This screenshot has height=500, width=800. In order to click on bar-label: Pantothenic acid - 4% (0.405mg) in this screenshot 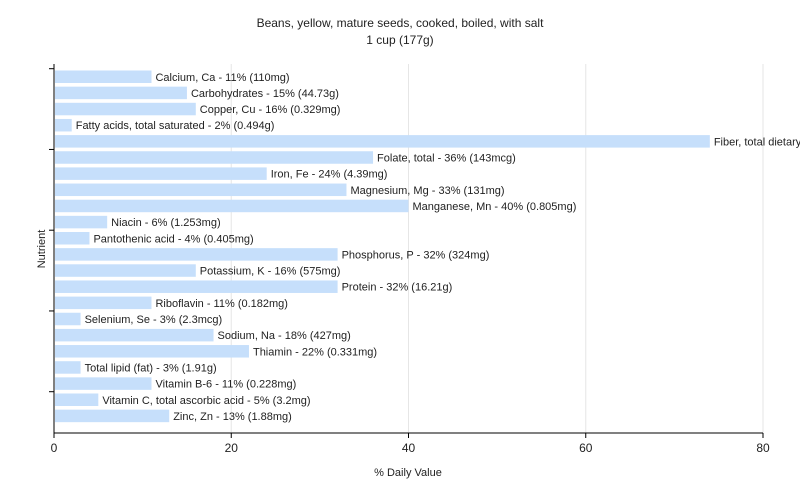, I will do `click(173, 239)`.